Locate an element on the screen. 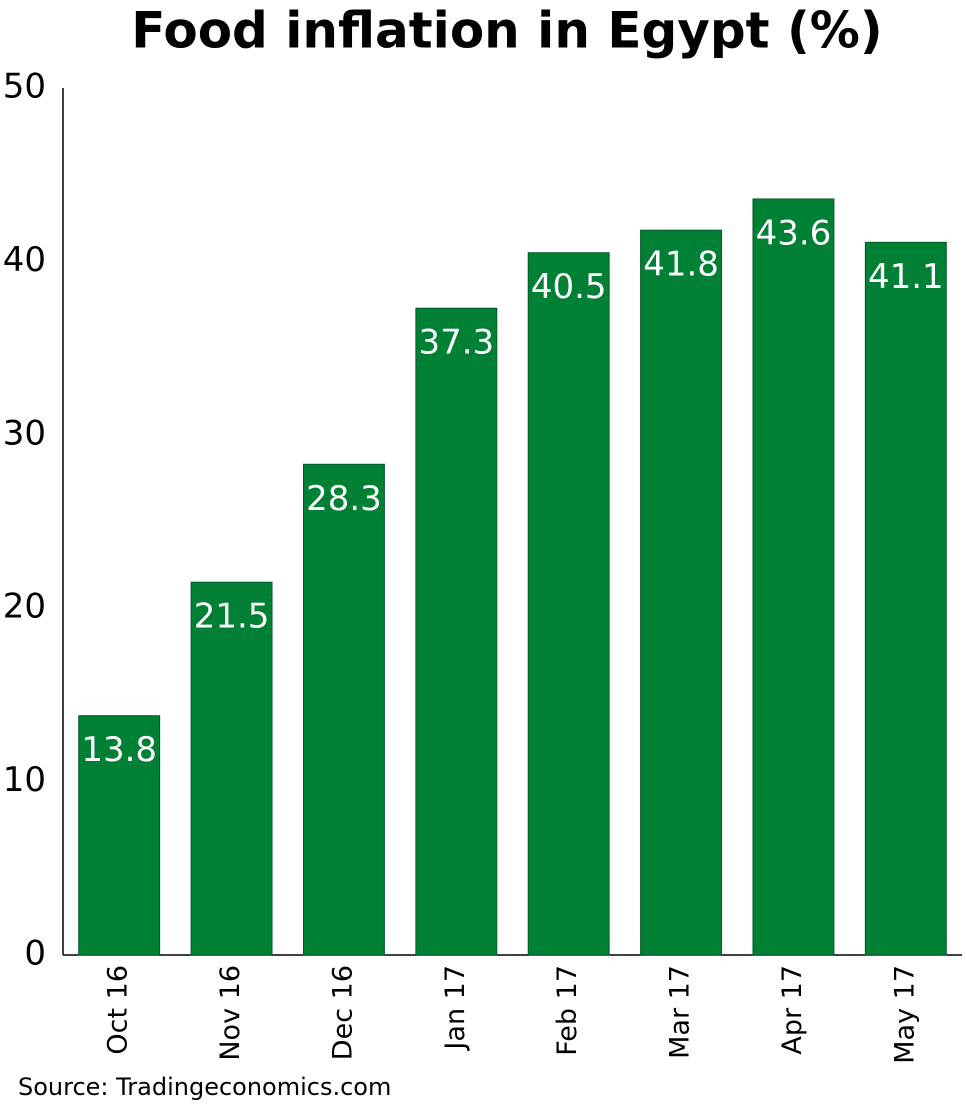 The image size is (966, 1110). x-tick-label: Oct 16 is located at coordinates (118, 1010).